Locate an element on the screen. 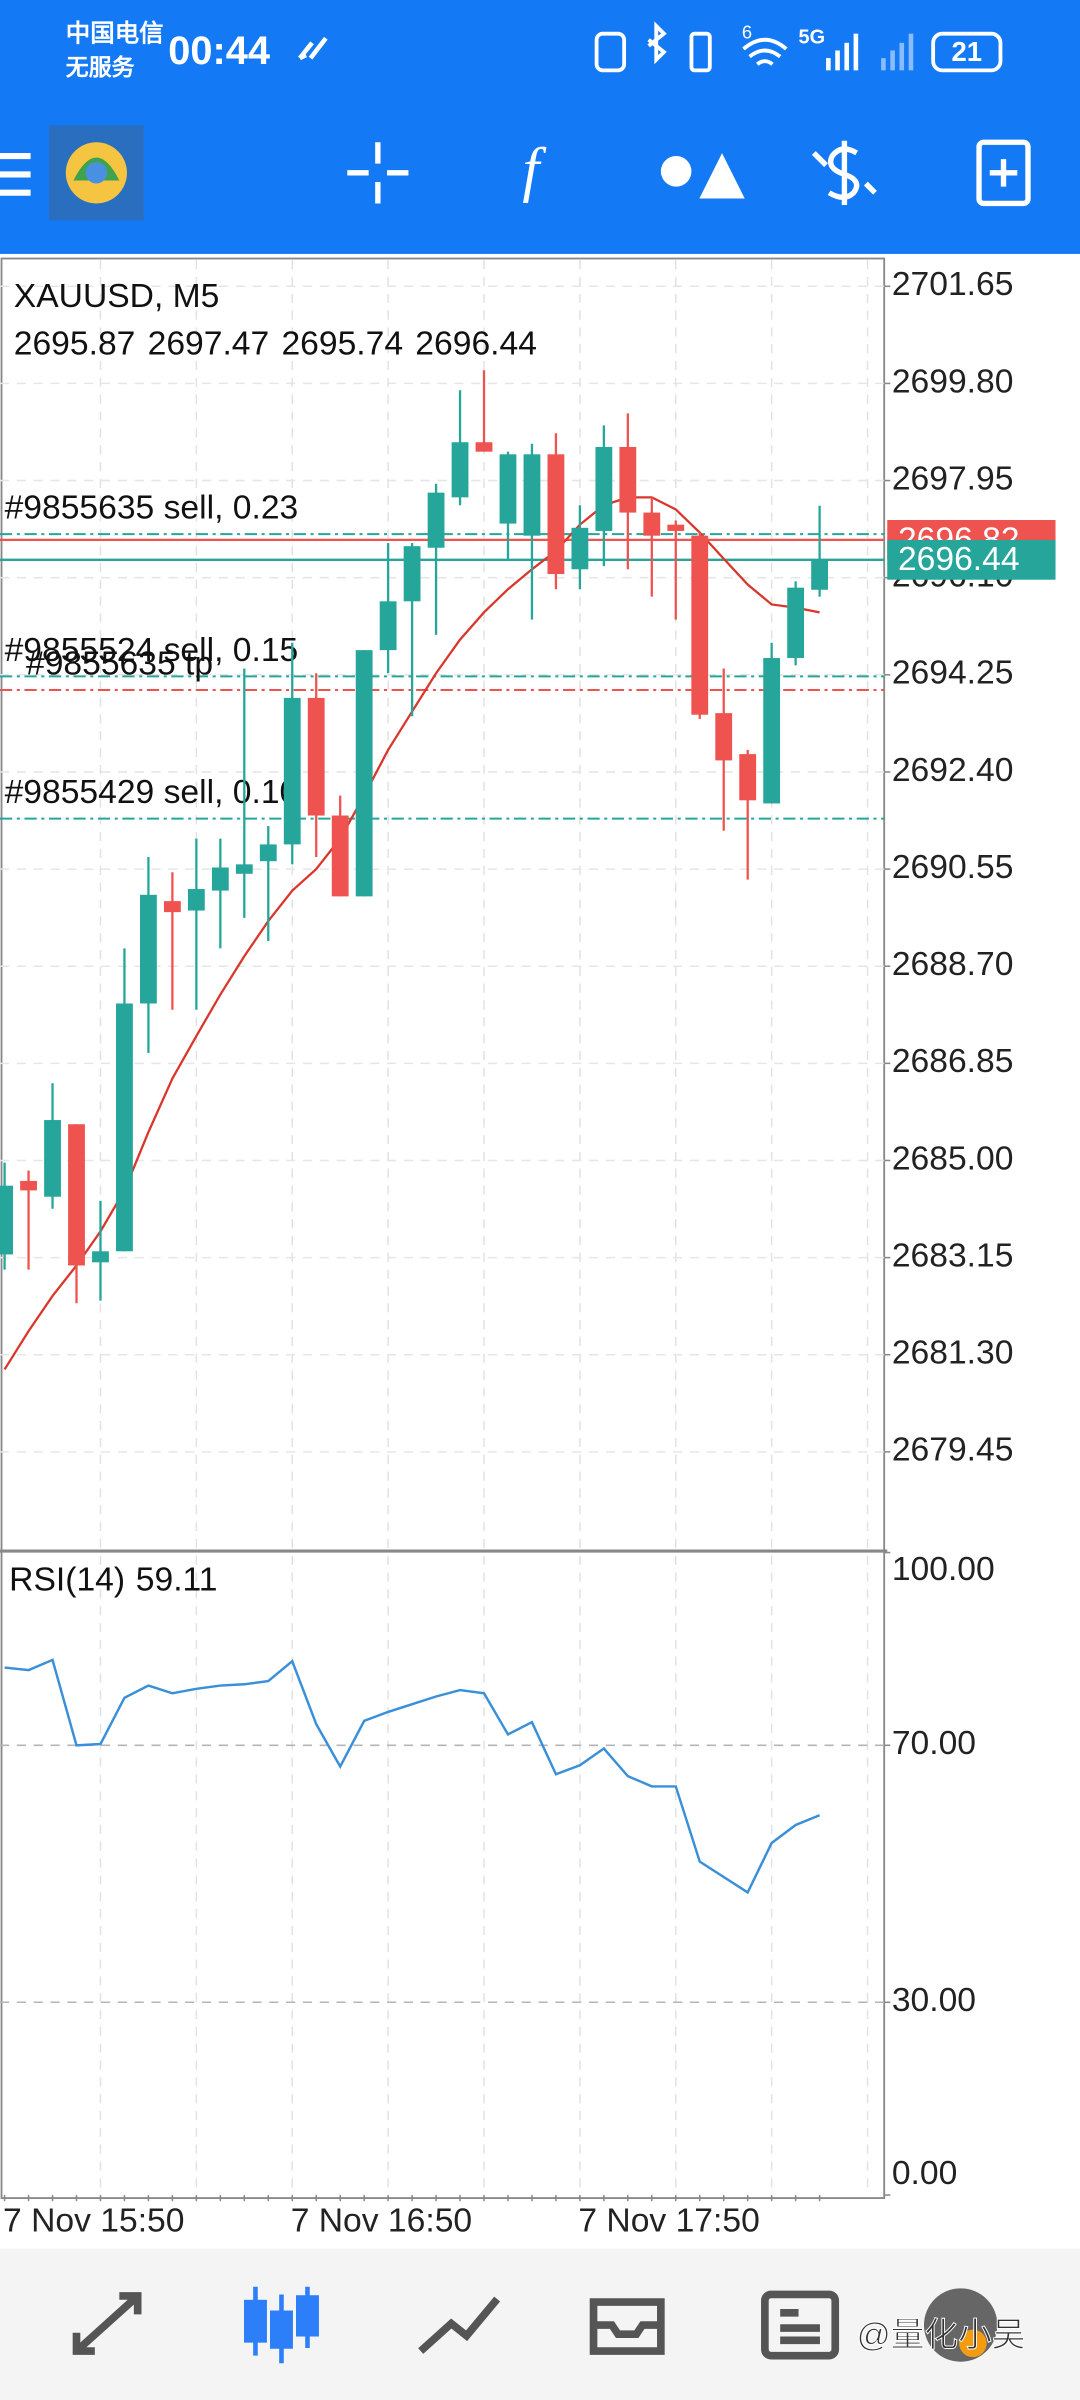 The height and width of the screenshot is (2400, 1080). bid-box is located at coordinates (971, 559).